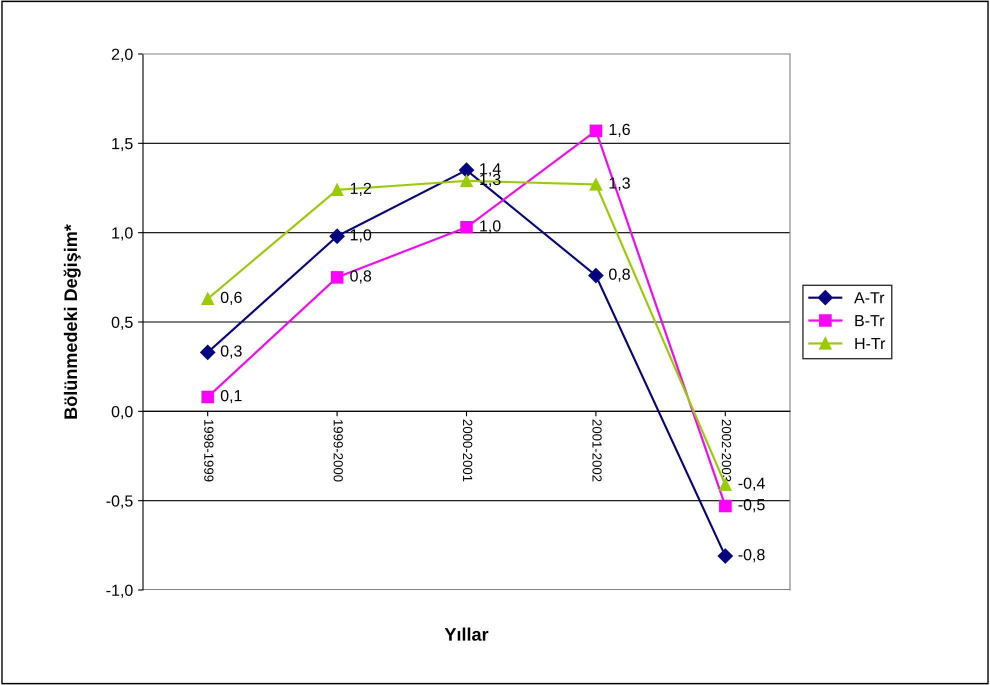 This screenshot has height=685, width=990. Describe the element at coordinates (751, 484) in the screenshot. I see `data-label: -0,4` at that location.